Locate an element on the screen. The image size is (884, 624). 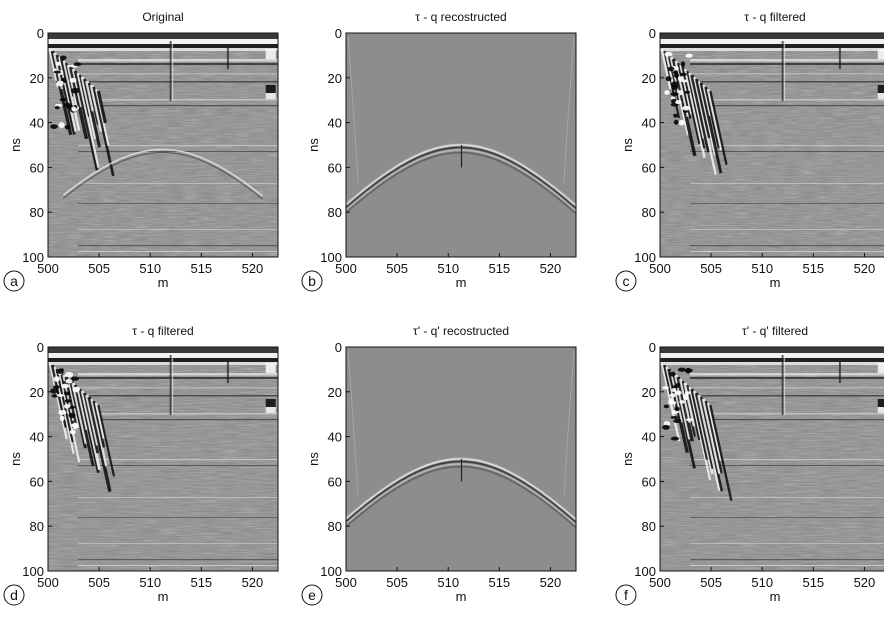
panel-letter: e is located at coordinates (312, 595).